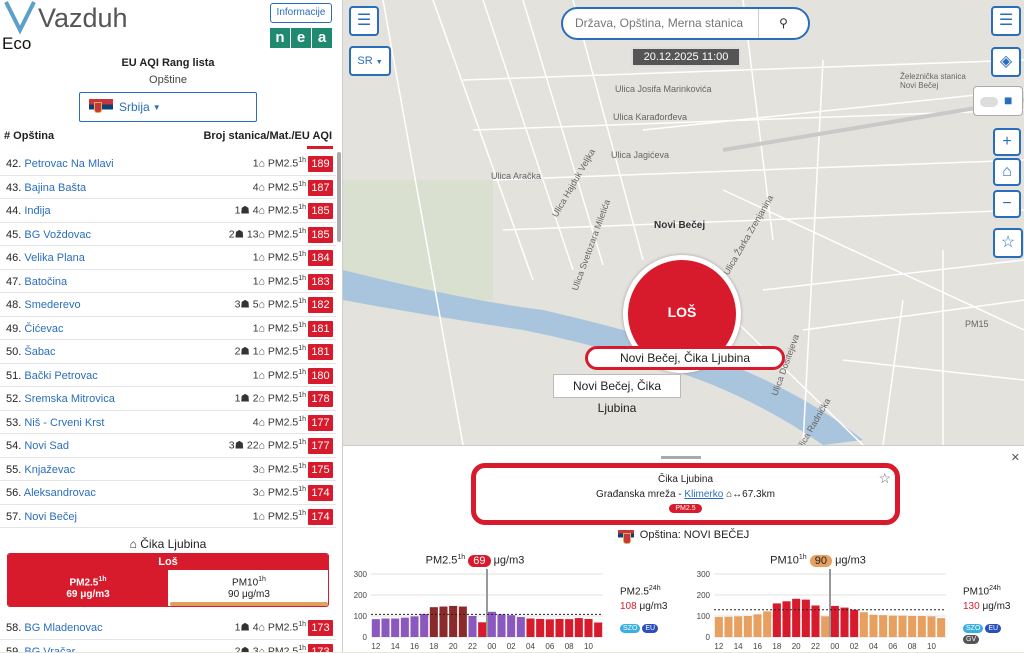  I want to click on table-row: 47. Batočina 1⌂ PM2.51h 183, so click(168, 281).